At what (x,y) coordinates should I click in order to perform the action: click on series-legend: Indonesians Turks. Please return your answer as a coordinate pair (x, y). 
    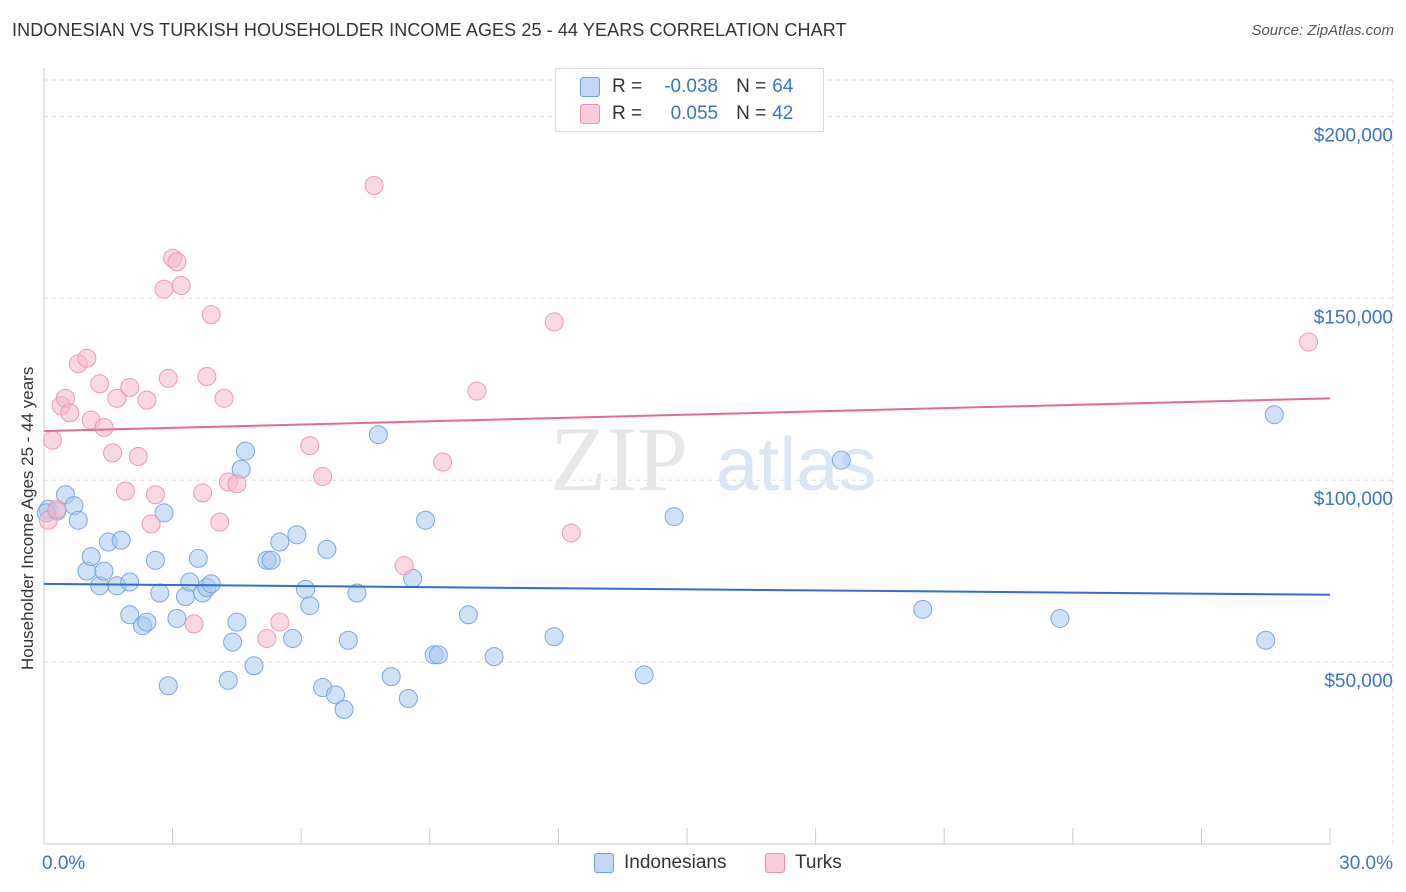
    Looking at the image, I should click on (703, 865).